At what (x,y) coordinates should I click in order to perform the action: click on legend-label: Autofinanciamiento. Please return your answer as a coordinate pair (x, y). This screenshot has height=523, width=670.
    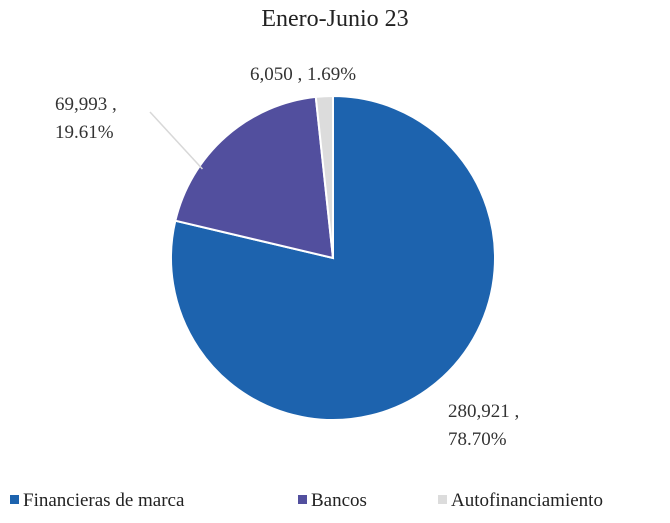
    Looking at the image, I should click on (527, 500).